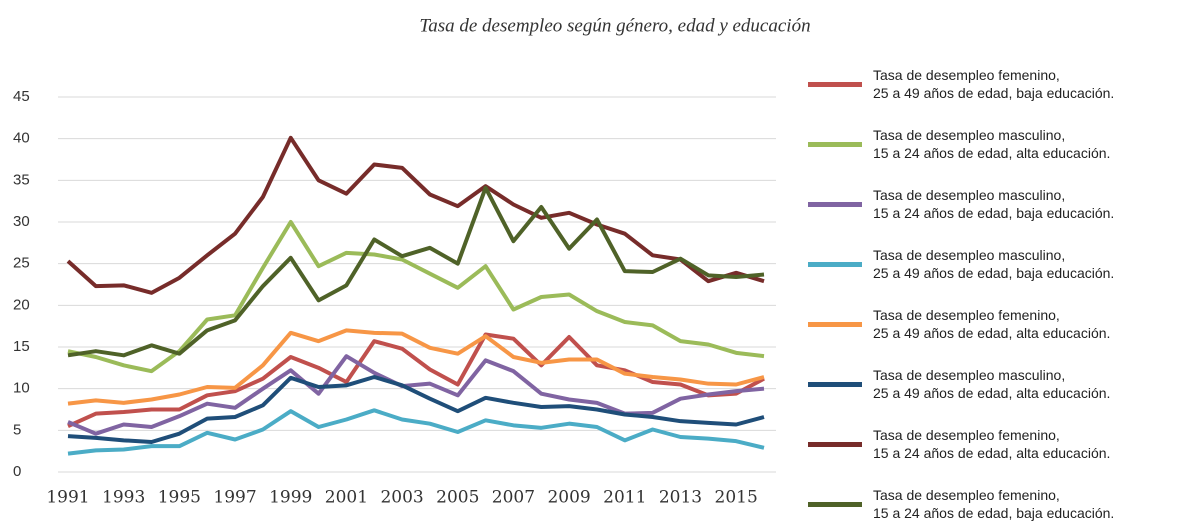 Image resolution: width=1196 pixels, height=532 pixels. Describe the element at coordinates (624, 498) in the screenshot. I see `x-tick-label: 2011` at that location.